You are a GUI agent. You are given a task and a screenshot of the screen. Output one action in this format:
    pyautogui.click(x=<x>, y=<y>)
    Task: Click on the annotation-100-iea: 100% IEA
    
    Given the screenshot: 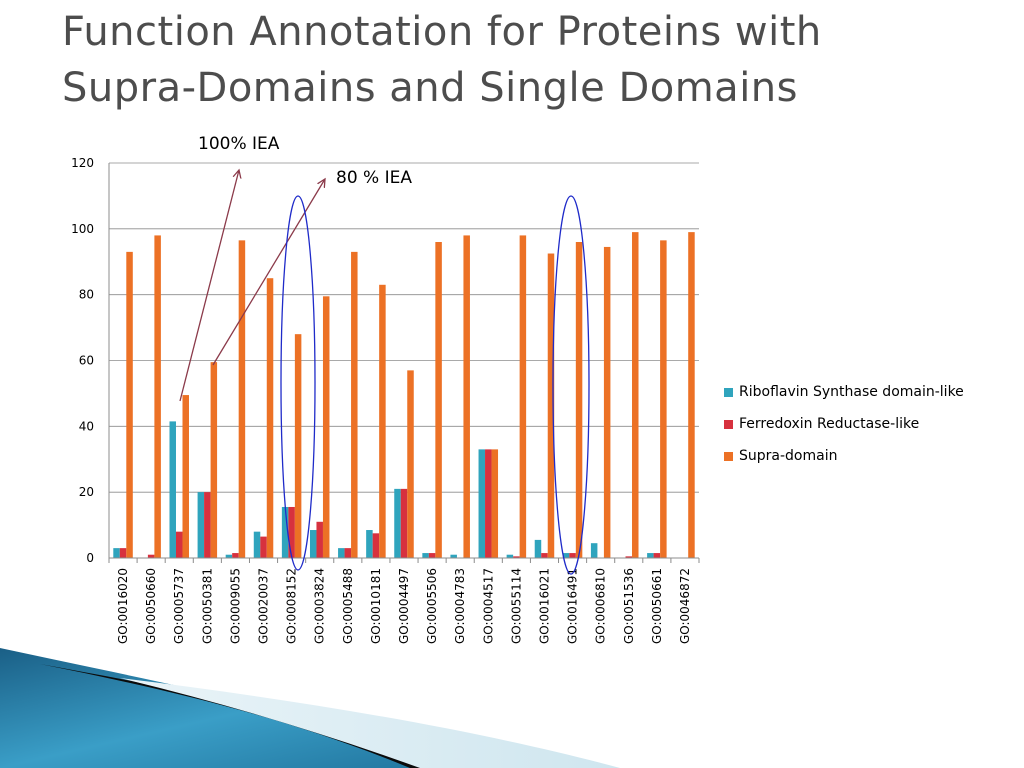 What is the action you would take?
    pyautogui.click(x=239, y=144)
    